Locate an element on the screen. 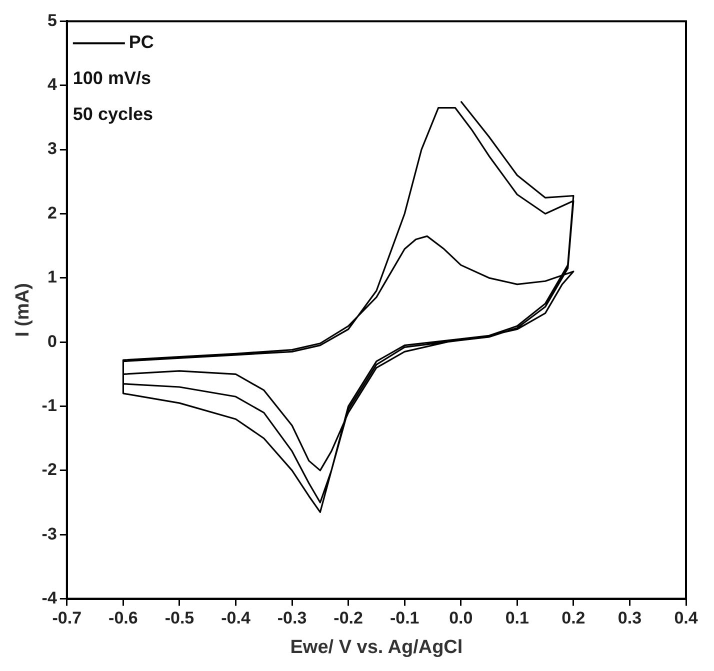  y-tick-label: -3 is located at coordinates (49, 534).